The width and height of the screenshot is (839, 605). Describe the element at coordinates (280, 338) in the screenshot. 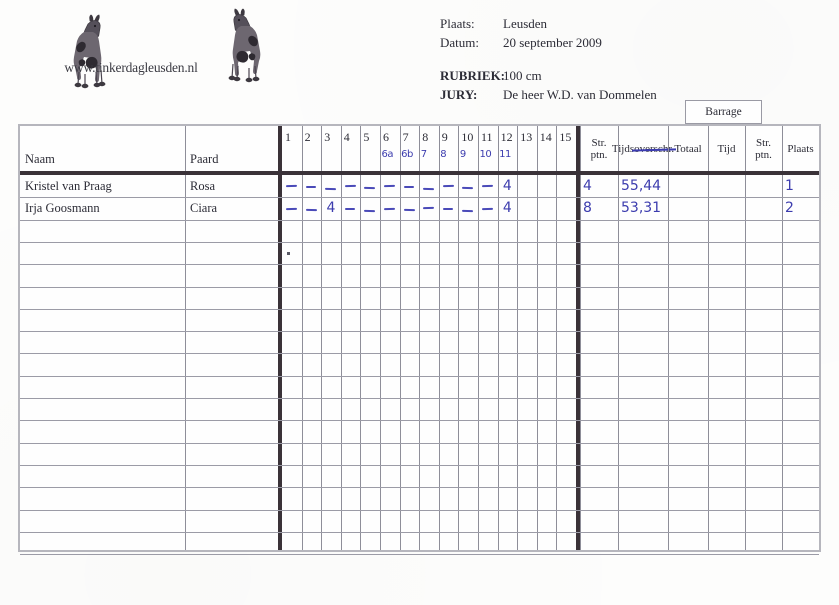

I see `grid-thick-divider-left` at that location.